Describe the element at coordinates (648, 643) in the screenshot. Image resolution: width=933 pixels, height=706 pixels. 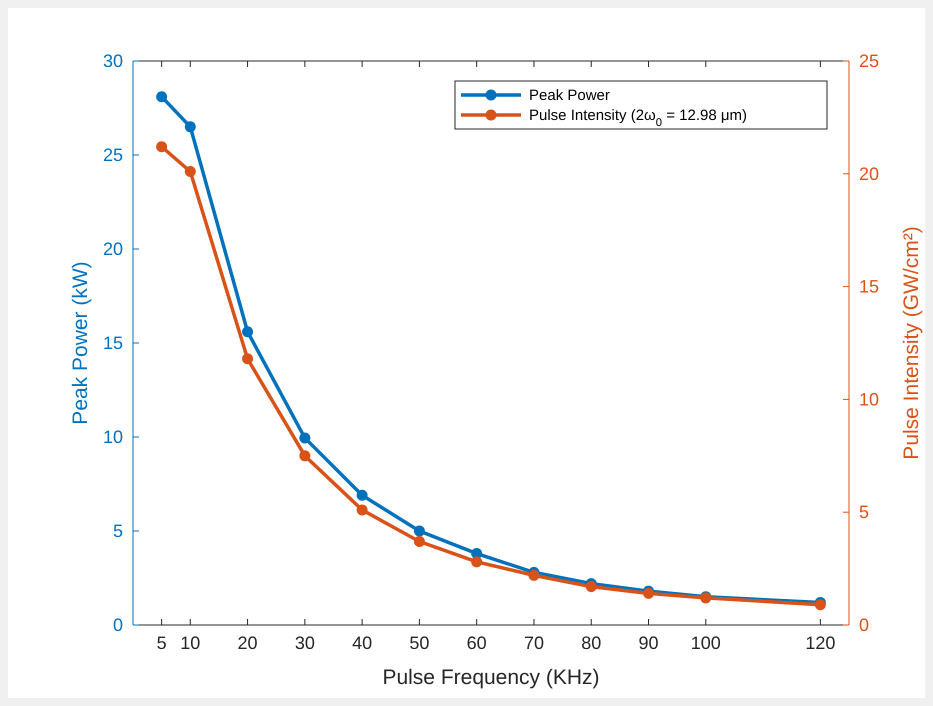
I see `x-tick-label: 90` at that location.